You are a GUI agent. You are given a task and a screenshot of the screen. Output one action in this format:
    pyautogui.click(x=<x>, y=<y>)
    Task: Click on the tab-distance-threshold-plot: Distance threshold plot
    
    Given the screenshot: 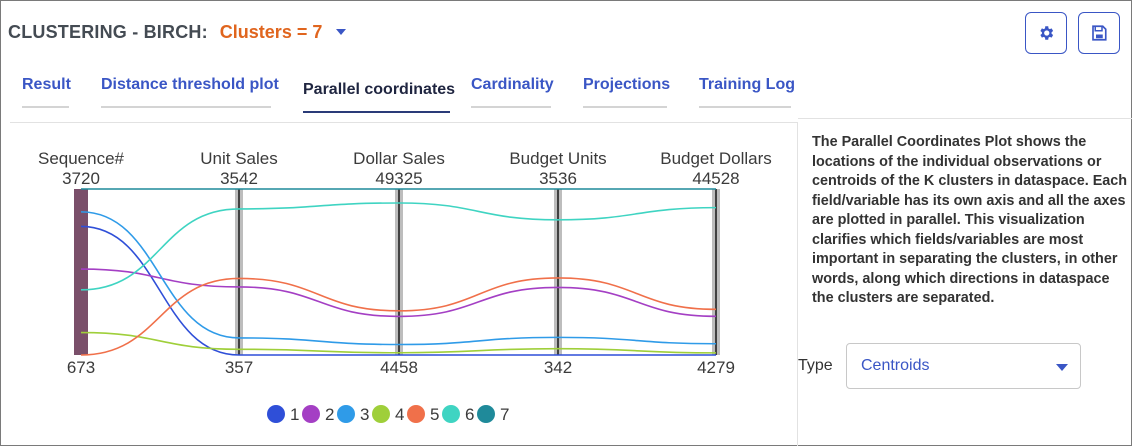 What is the action you would take?
    pyautogui.click(x=190, y=92)
    